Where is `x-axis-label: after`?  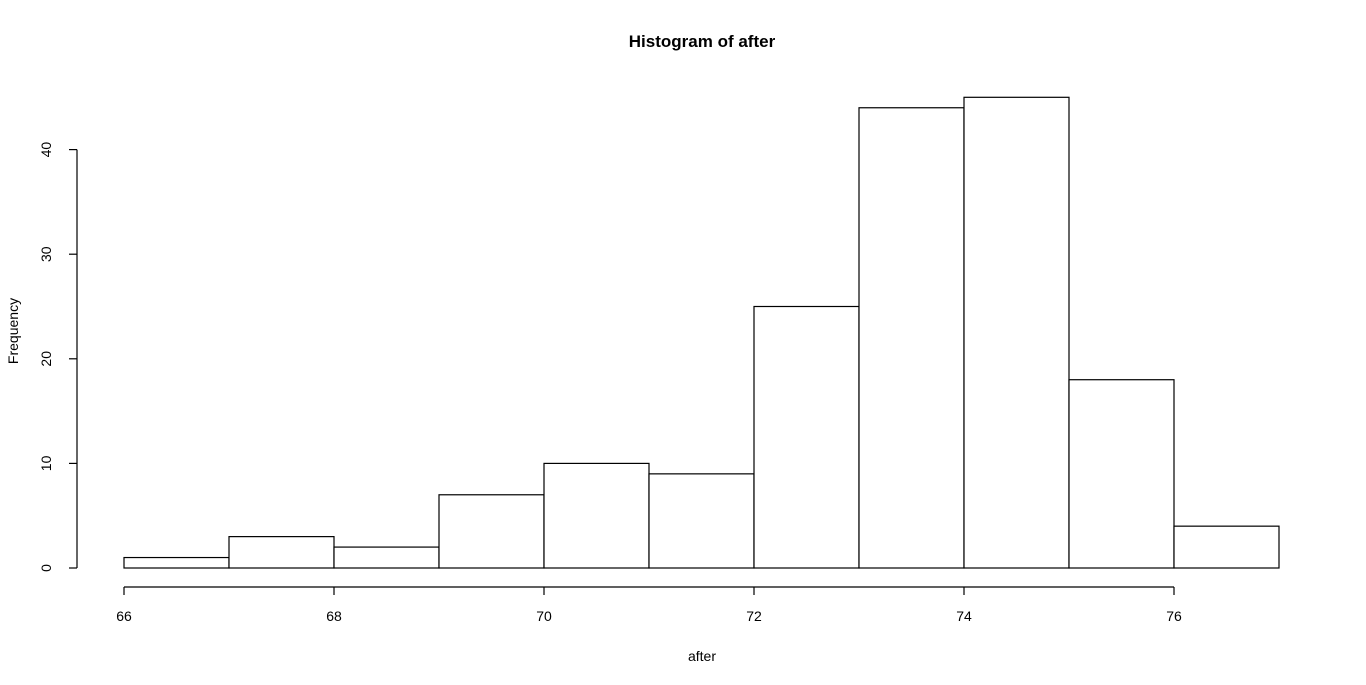
x-axis-label: after is located at coordinates (702, 656).